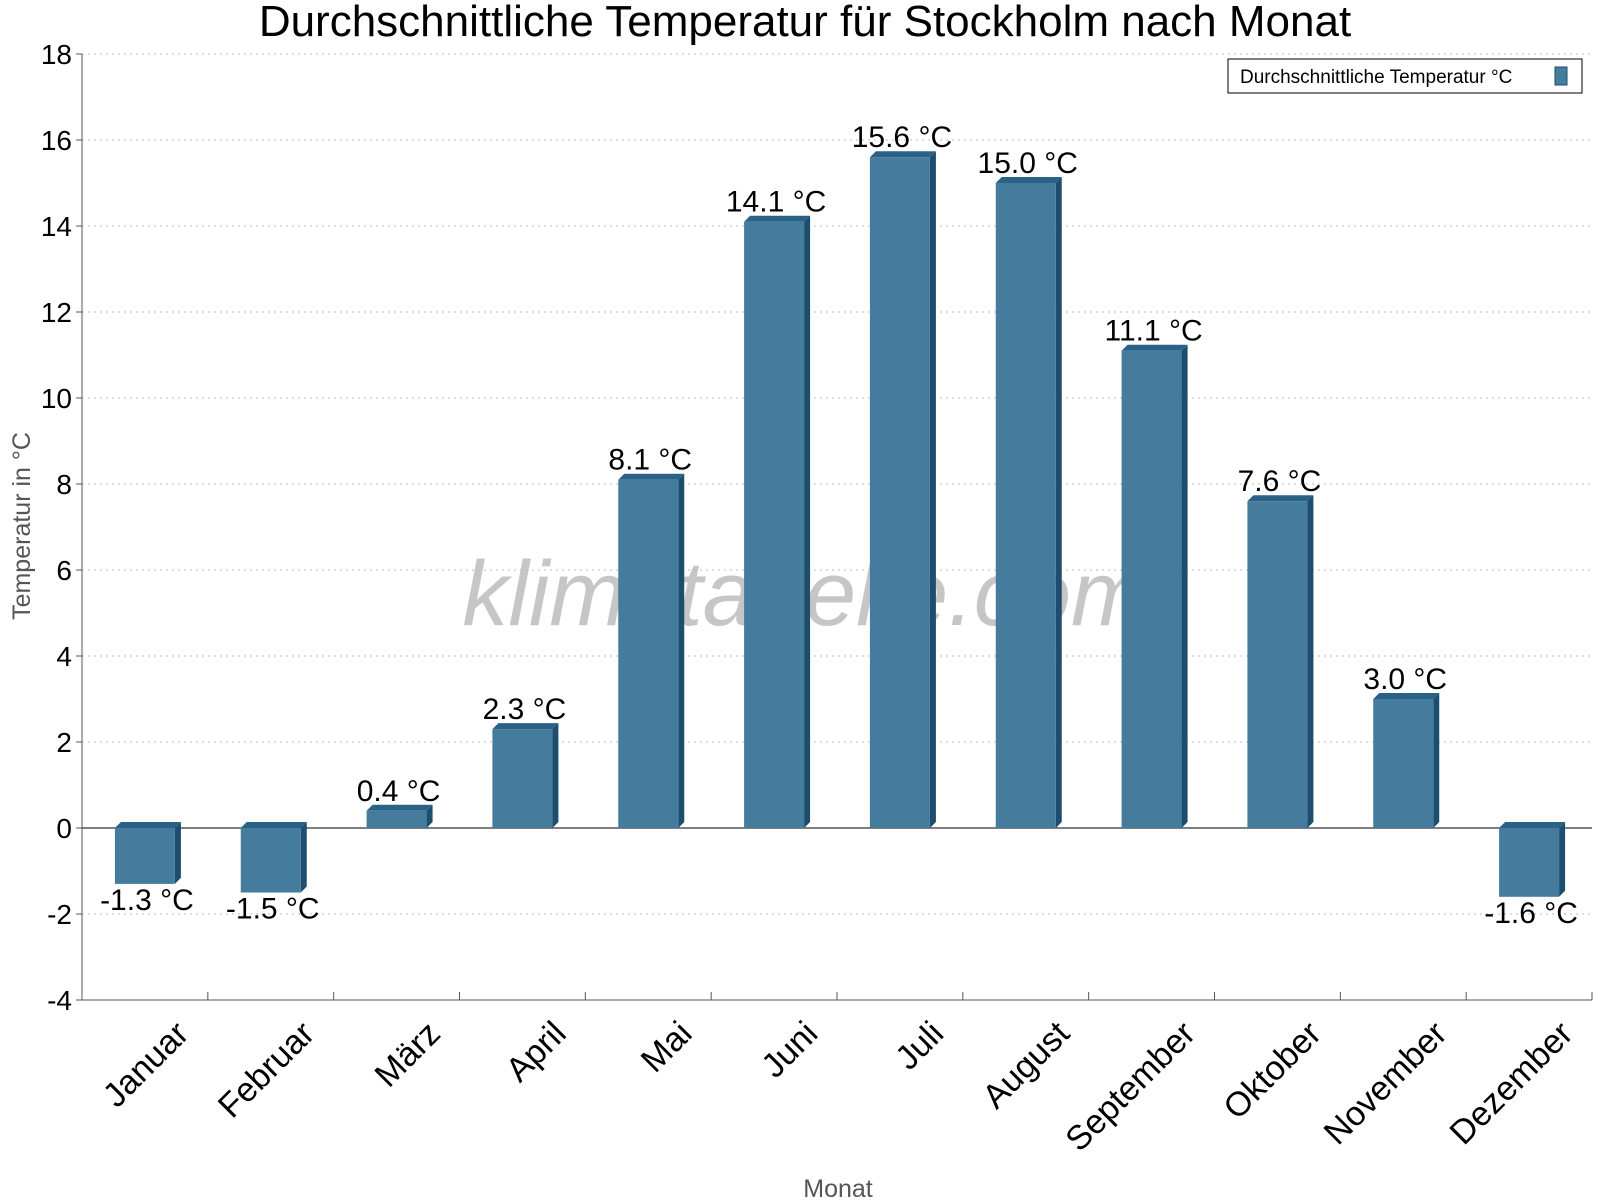 Image resolution: width=1600 pixels, height=1200 pixels. Describe the element at coordinates (776, 202) in the screenshot. I see `value-label: 14.1 °C` at that location.